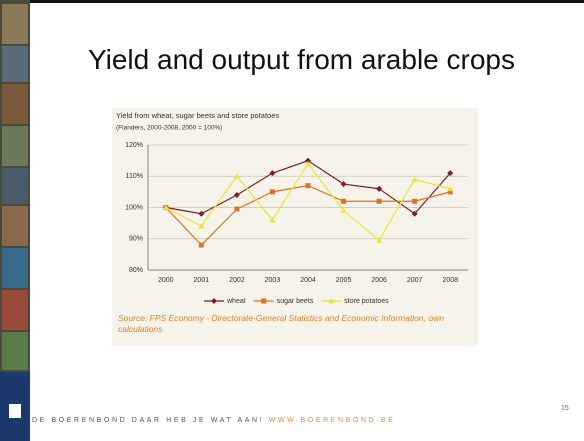  Describe the element at coordinates (292, 1) in the screenshot. I see `top-border` at that location.